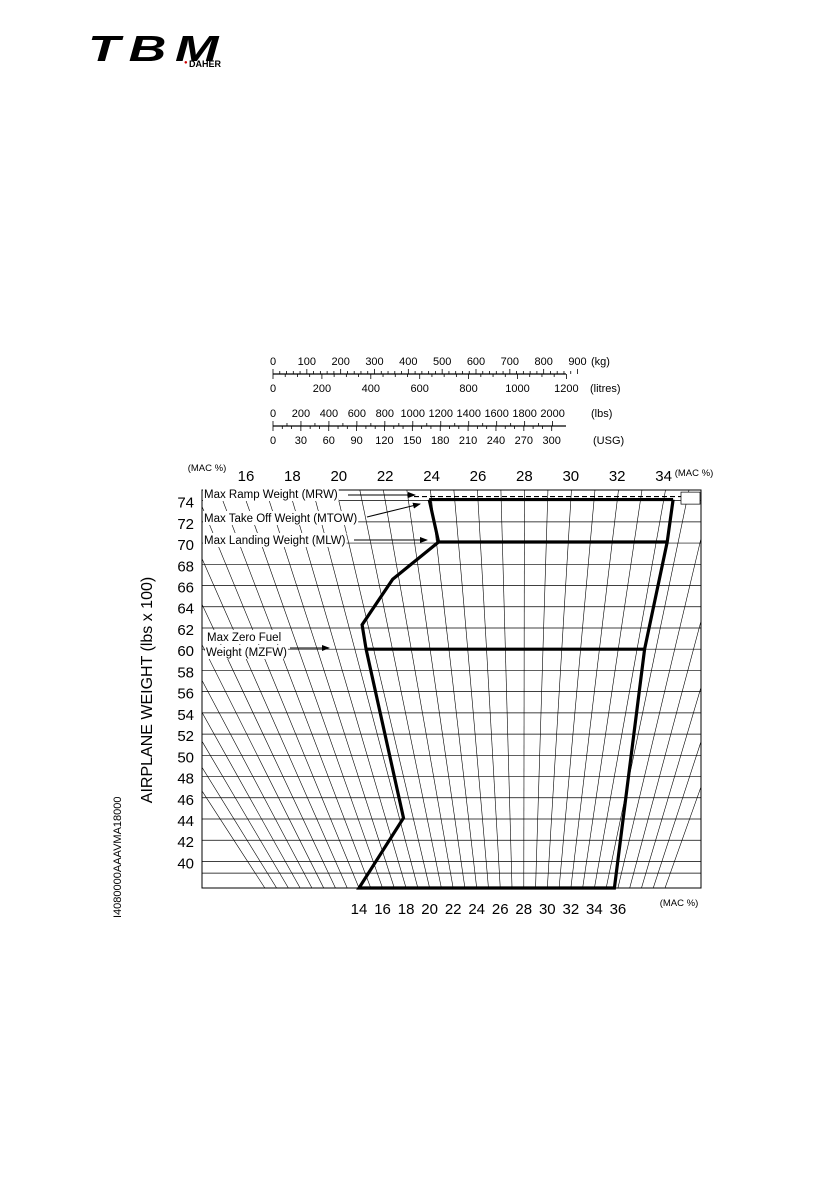 Image resolution: width=827 pixels, height=1202 pixels. Describe the element at coordinates (185, 757) in the screenshot. I see `y-tick-label: 50` at that location.